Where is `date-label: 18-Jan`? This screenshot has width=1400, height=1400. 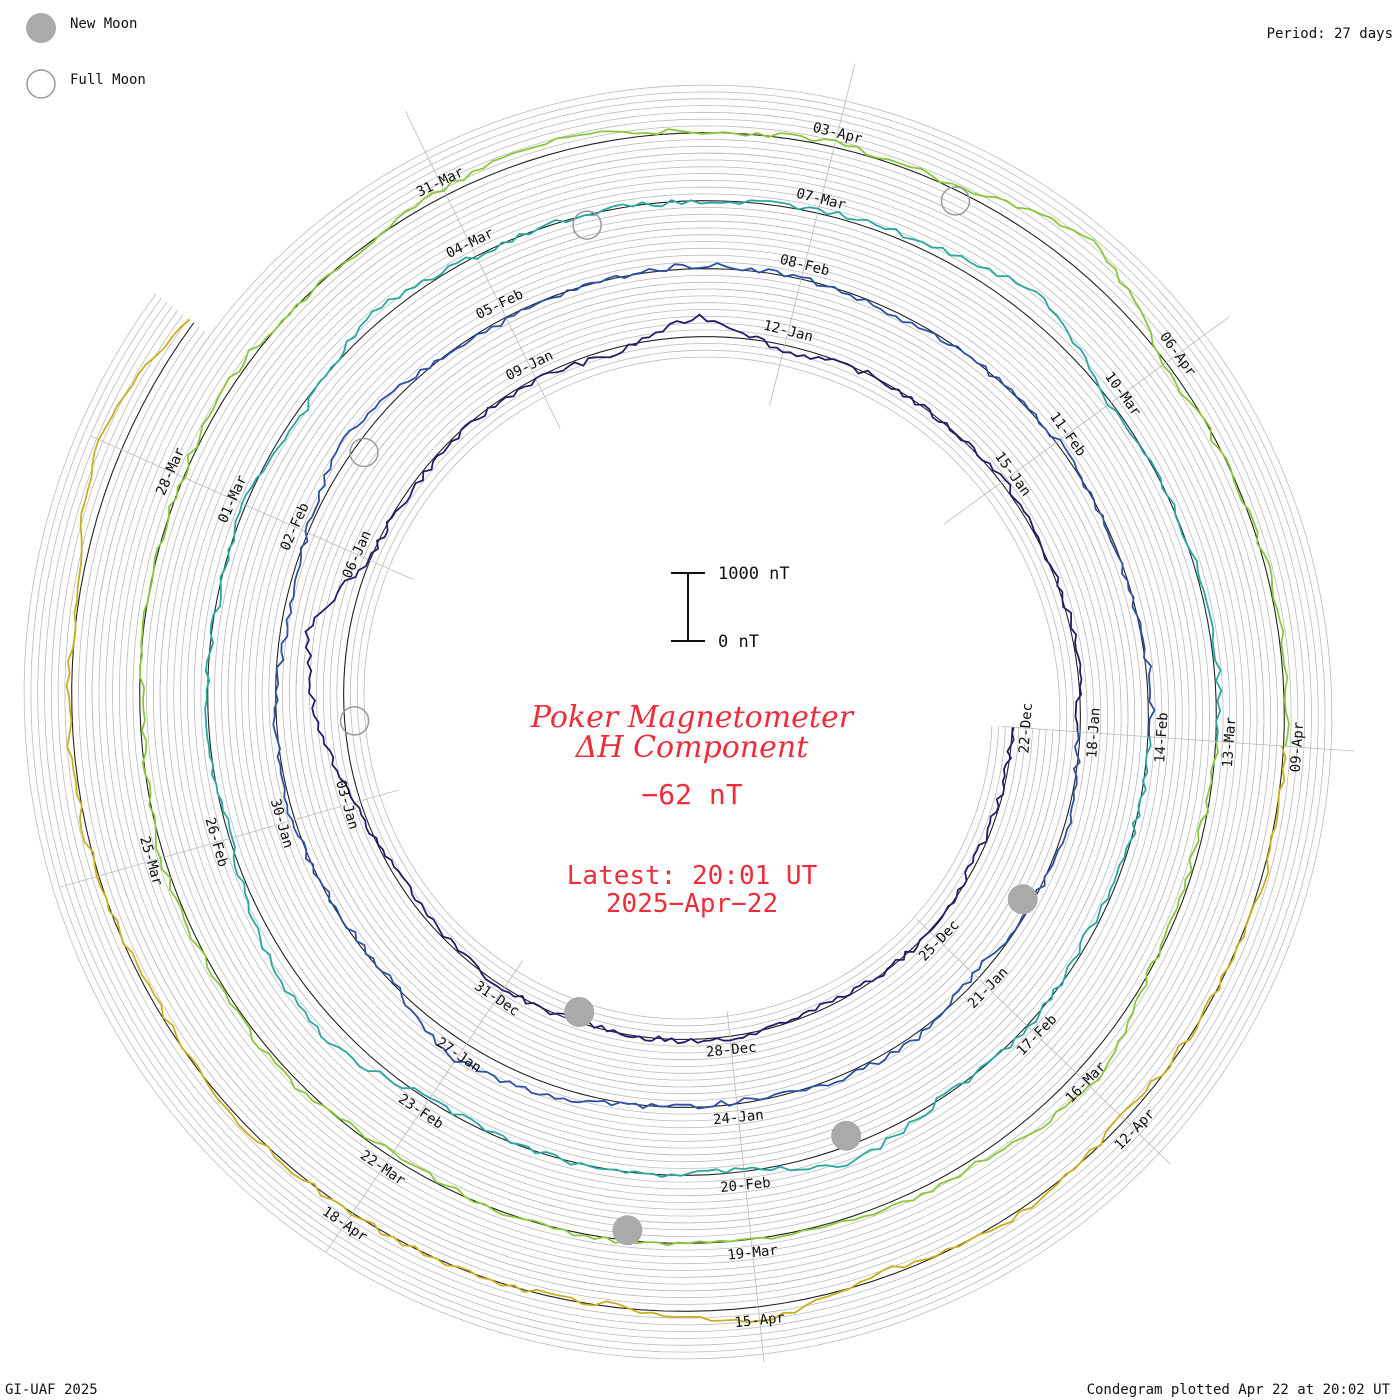 date-label: 18-Jan is located at coordinates (1093, 733).